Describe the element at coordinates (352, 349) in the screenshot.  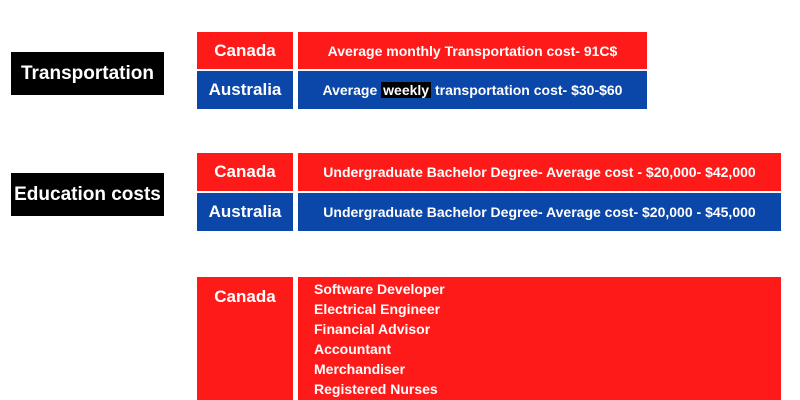
I see `list-item: Accountant` at that location.